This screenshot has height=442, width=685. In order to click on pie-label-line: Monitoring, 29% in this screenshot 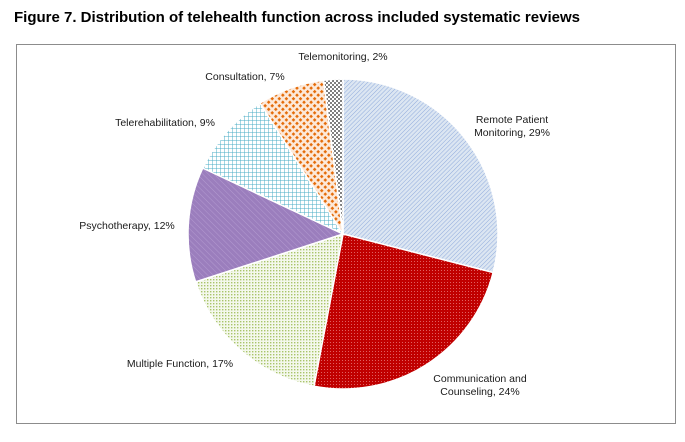, I will do `click(512, 133)`.